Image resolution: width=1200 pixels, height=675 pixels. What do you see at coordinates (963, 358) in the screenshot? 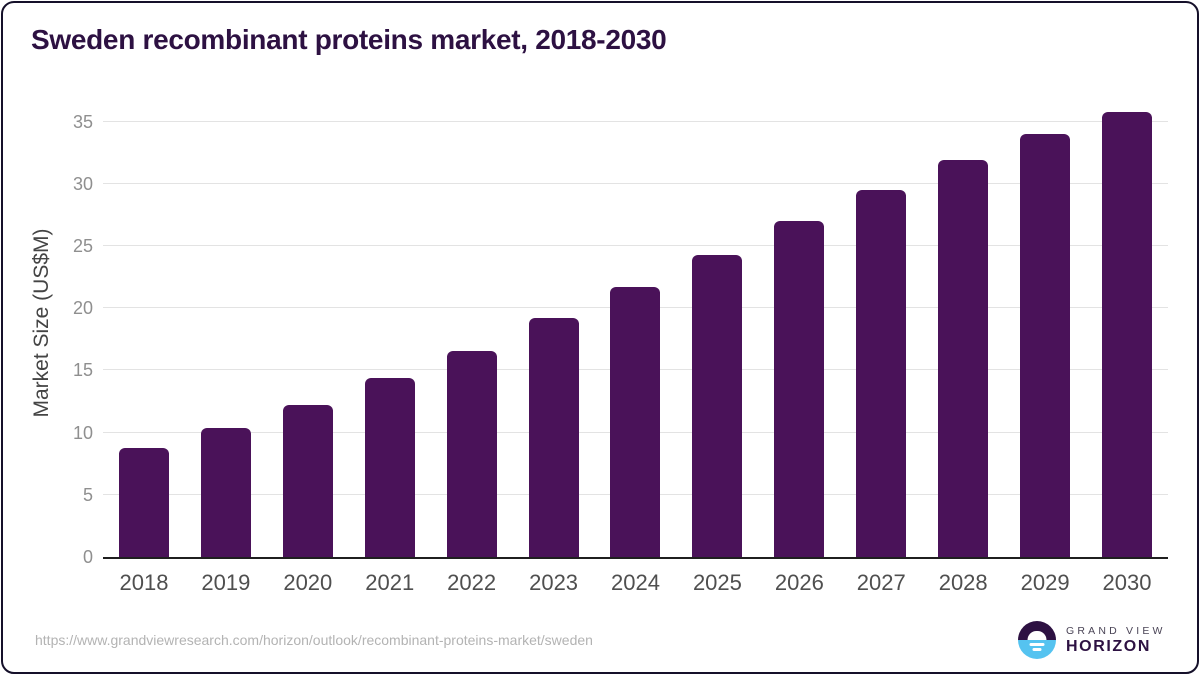
I see `bar-2028` at bounding box center [963, 358].